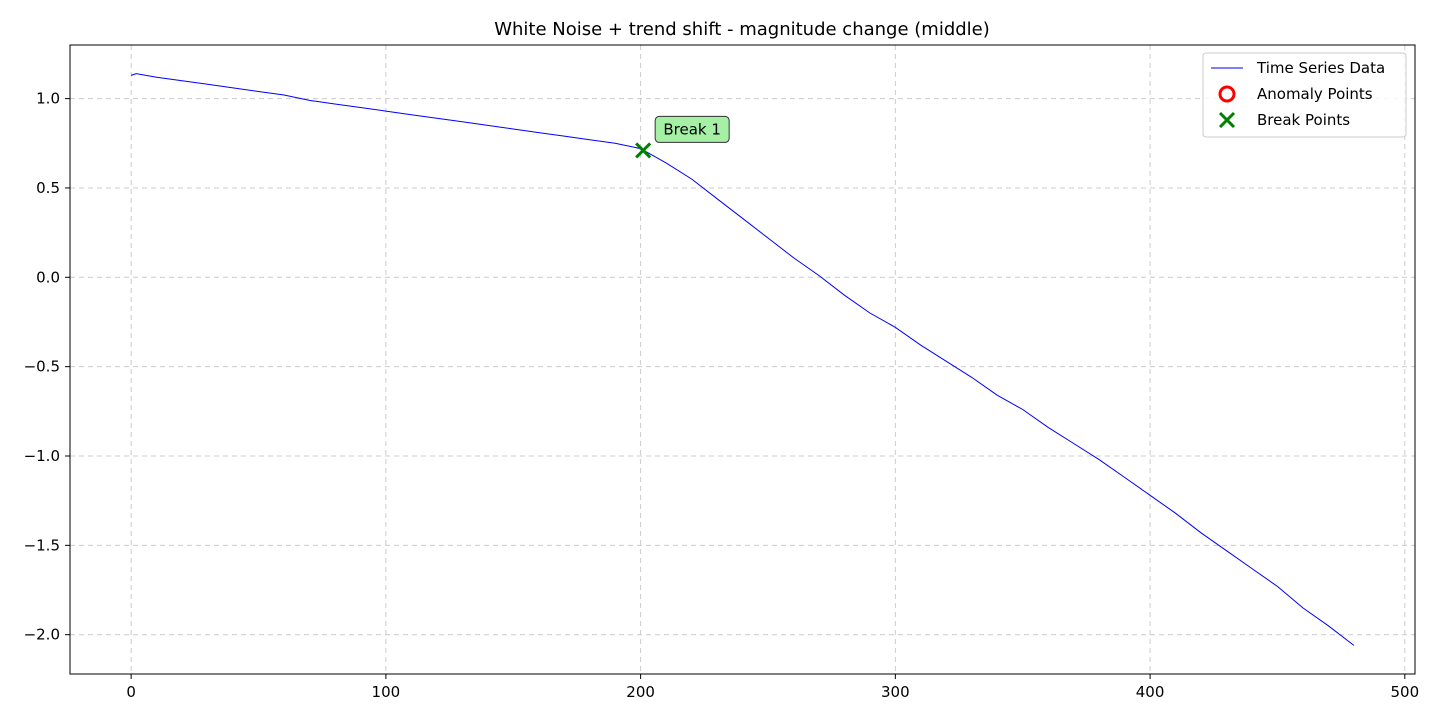  Describe the element at coordinates (42, 456) in the screenshot. I see `y-tick-label: −1.0` at that location.